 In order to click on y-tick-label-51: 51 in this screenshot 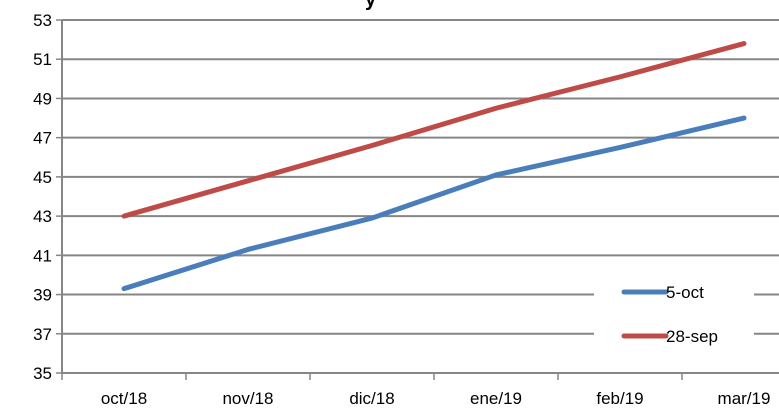, I will do `click(42, 59)`.